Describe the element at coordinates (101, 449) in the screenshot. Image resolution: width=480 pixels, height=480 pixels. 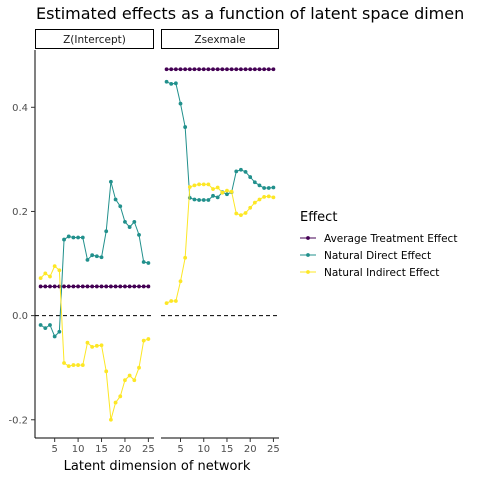
I see `x-tick-label: 15` at that location.